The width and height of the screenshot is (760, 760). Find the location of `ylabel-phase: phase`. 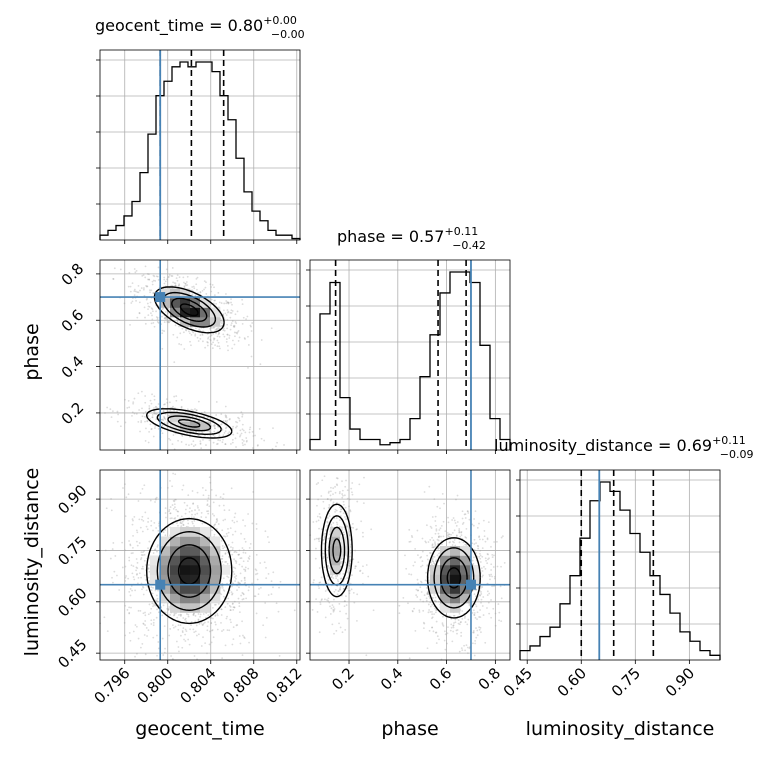

ylabel-phase: phase is located at coordinates (32, 351).